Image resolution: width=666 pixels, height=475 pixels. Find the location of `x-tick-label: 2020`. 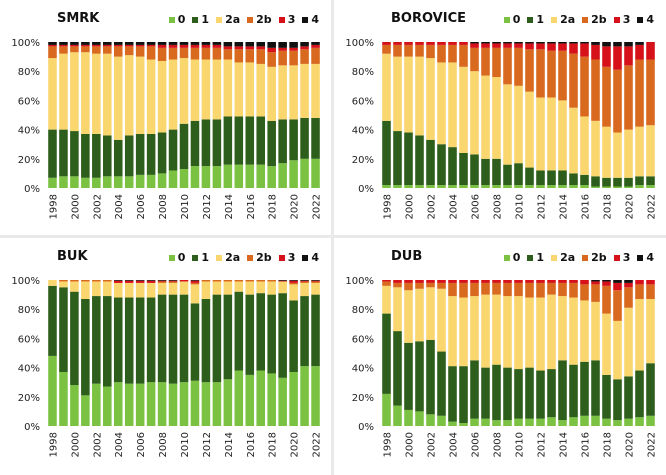

x-tick-label: 2020 is located at coordinates (630, 206).